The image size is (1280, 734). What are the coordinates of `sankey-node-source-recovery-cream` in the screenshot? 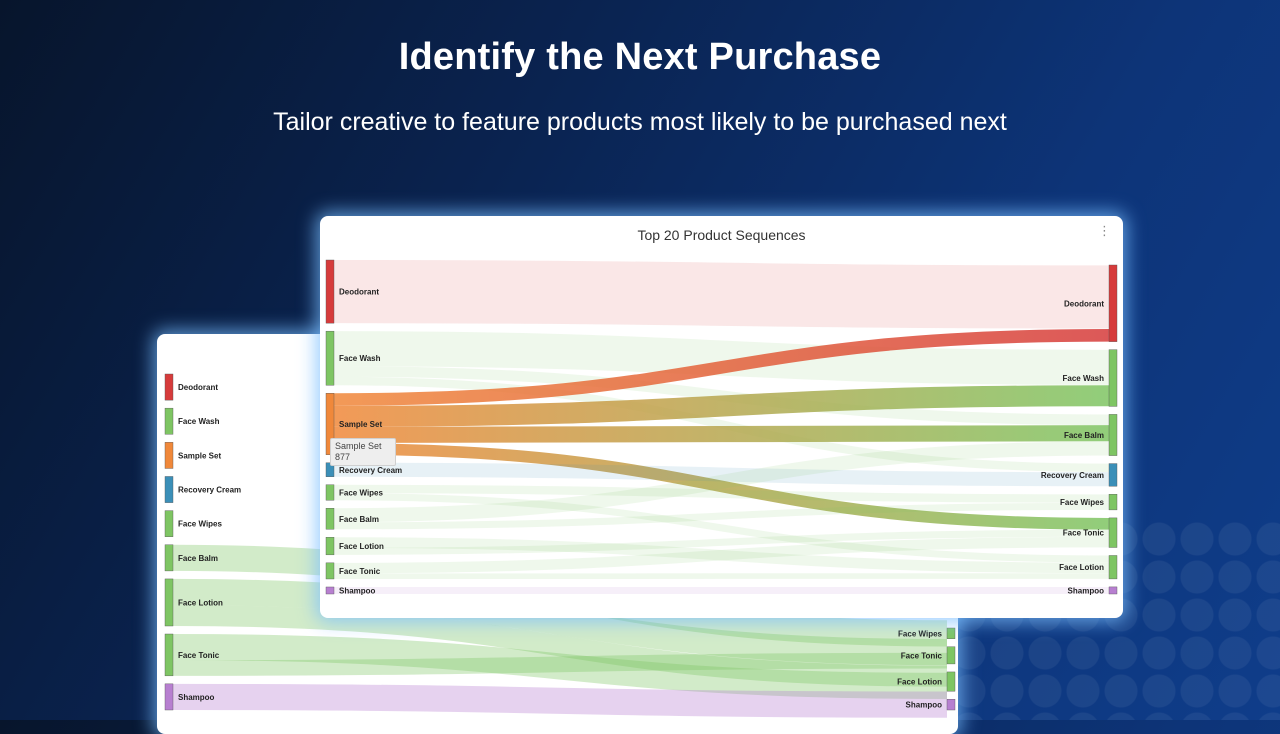 It's located at (169, 489).